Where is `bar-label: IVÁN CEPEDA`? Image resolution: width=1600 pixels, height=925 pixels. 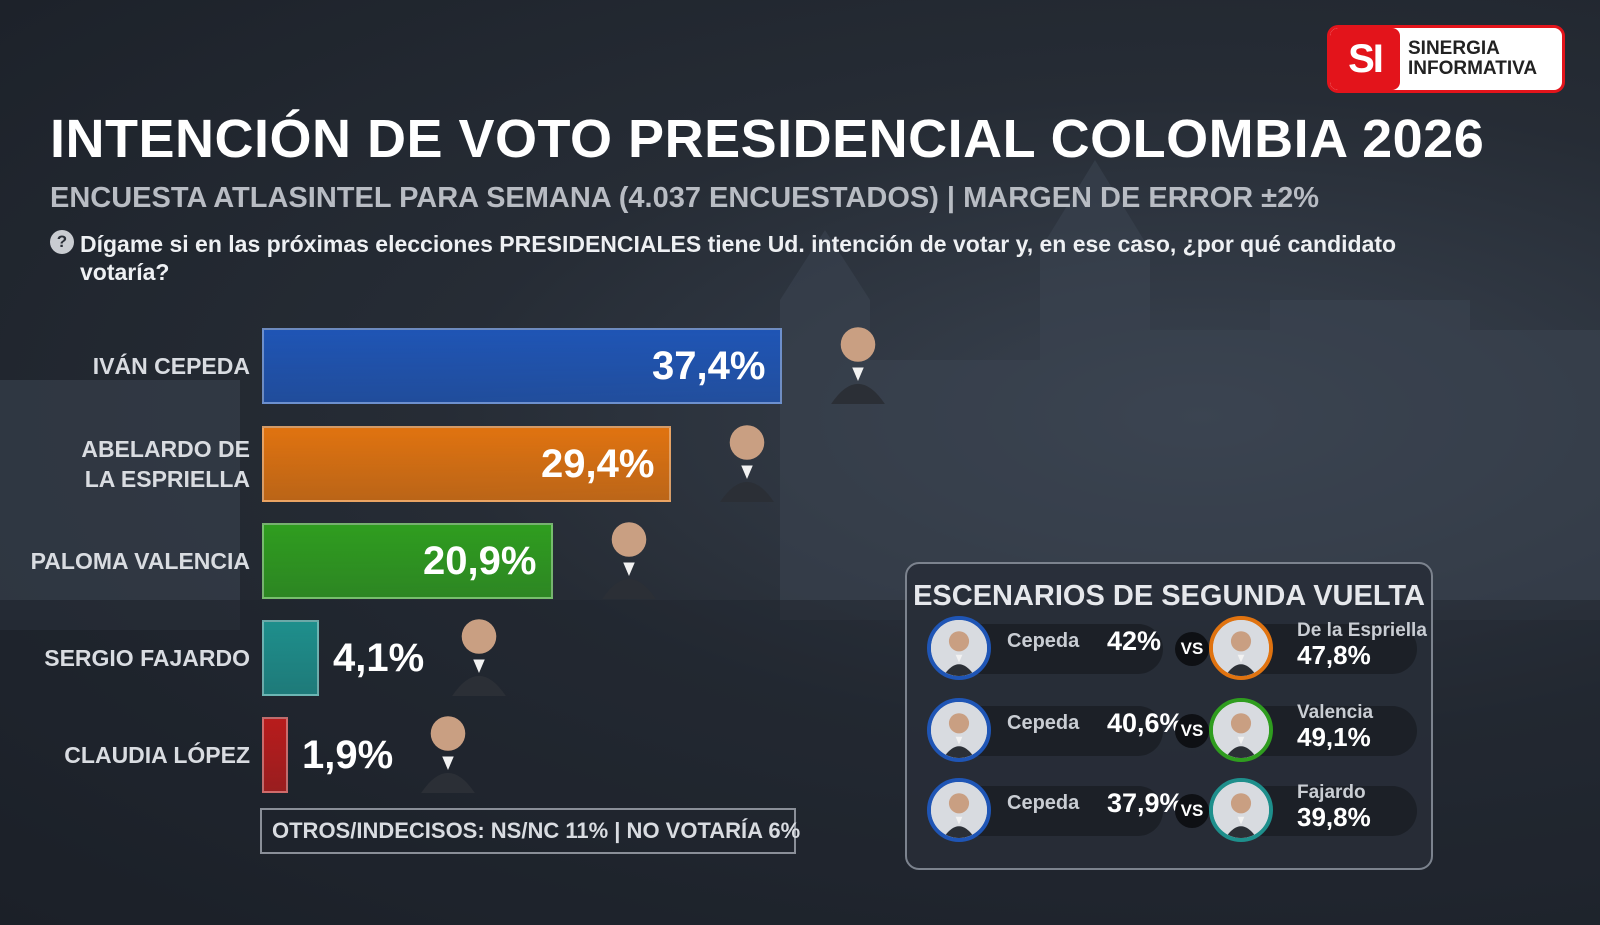 bar-label: IVÁN CEPEDA is located at coordinates (135, 366).